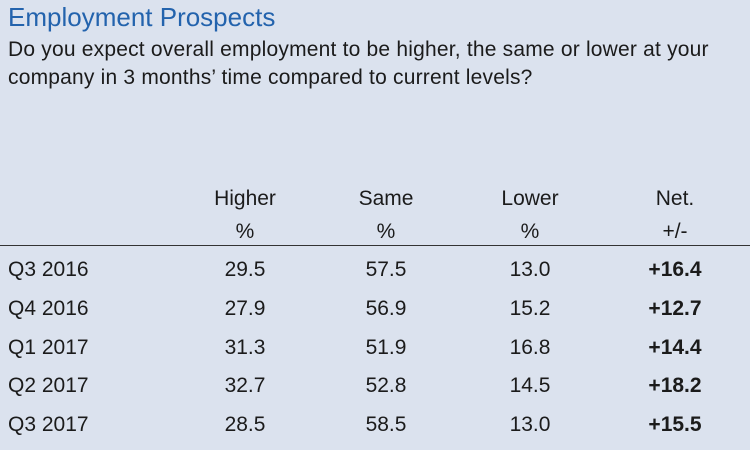 This screenshot has height=450, width=750. Describe the element at coordinates (675, 385) in the screenshot. I see `net-value: +18.2` at that location.